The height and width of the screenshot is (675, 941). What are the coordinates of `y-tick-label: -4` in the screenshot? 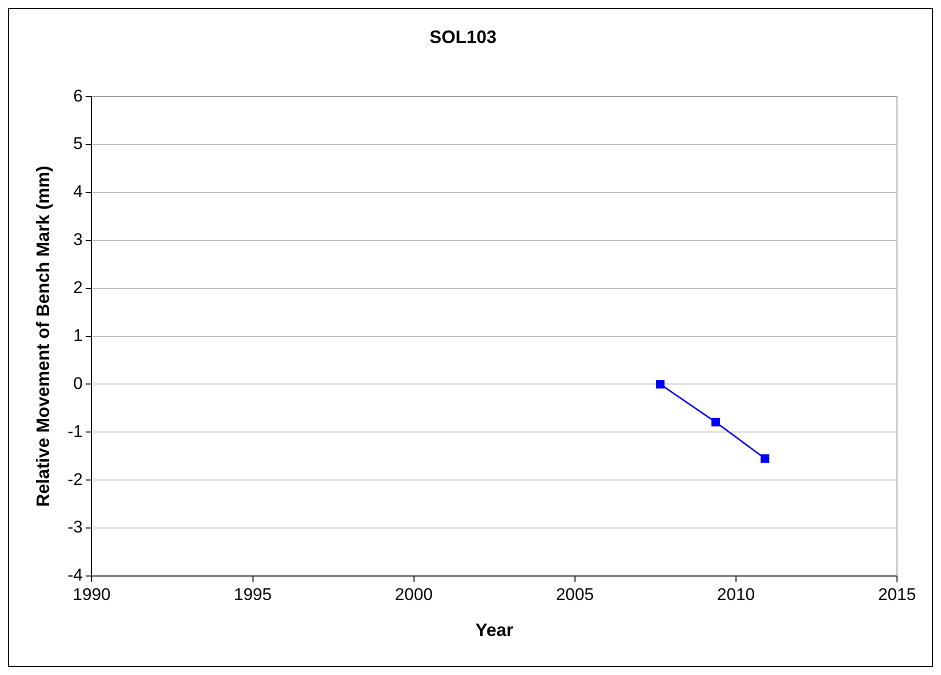 It's located at (75, 575).